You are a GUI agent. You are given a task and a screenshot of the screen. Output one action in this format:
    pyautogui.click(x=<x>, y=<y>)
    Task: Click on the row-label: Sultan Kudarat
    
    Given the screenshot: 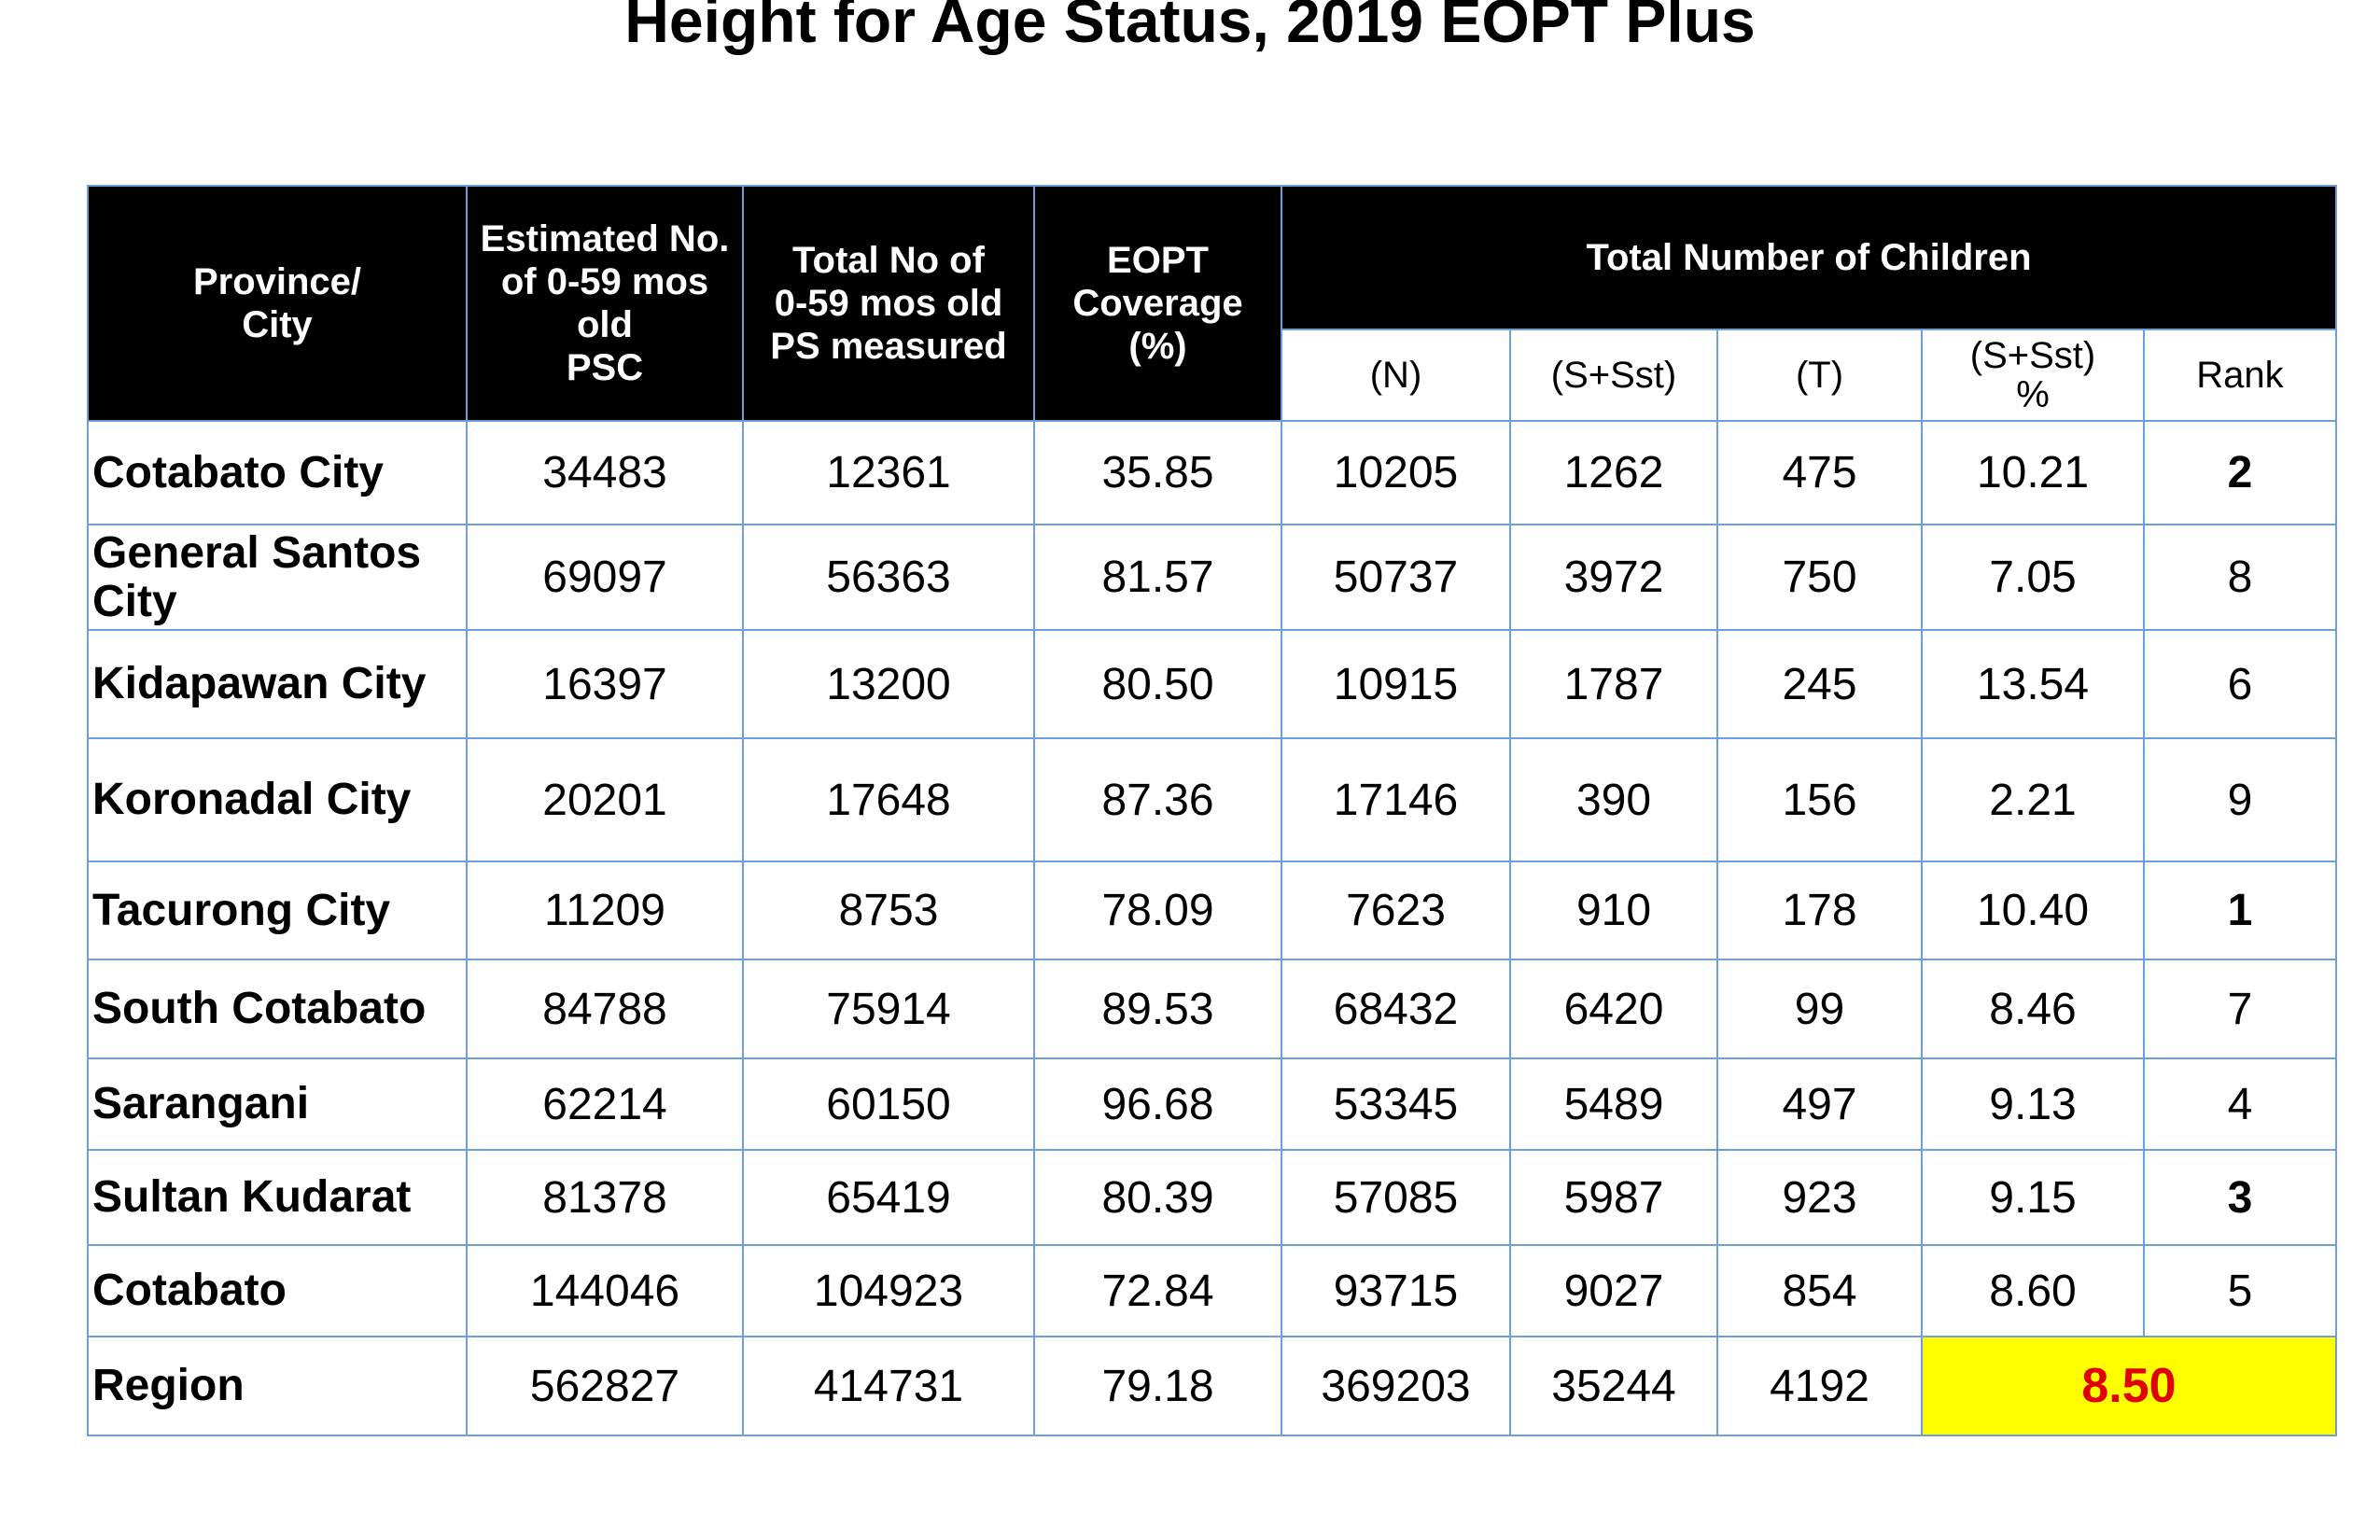 What is the action you would take?
    pyautogui.click(x=277, y=1197)
    